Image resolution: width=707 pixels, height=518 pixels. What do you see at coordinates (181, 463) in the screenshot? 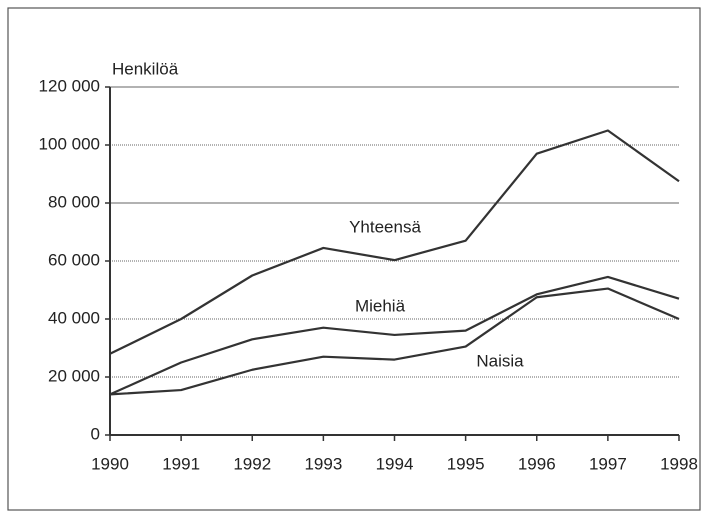
I see `x-tick-label: 1991` at bounding box center [181, 463].